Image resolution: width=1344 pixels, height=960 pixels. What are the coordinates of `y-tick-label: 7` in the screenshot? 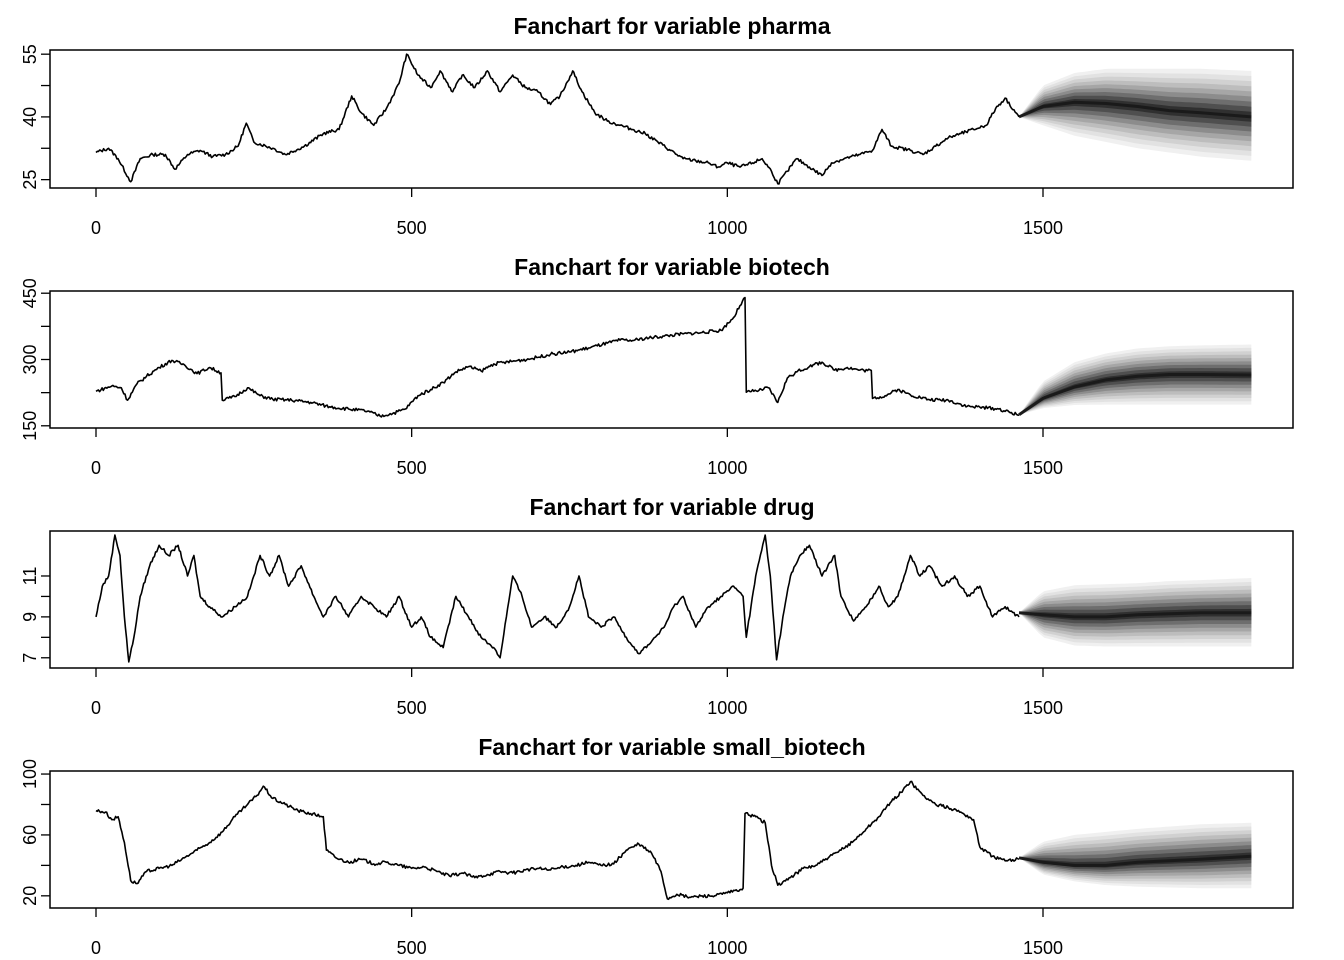 It's located at (30, 658).